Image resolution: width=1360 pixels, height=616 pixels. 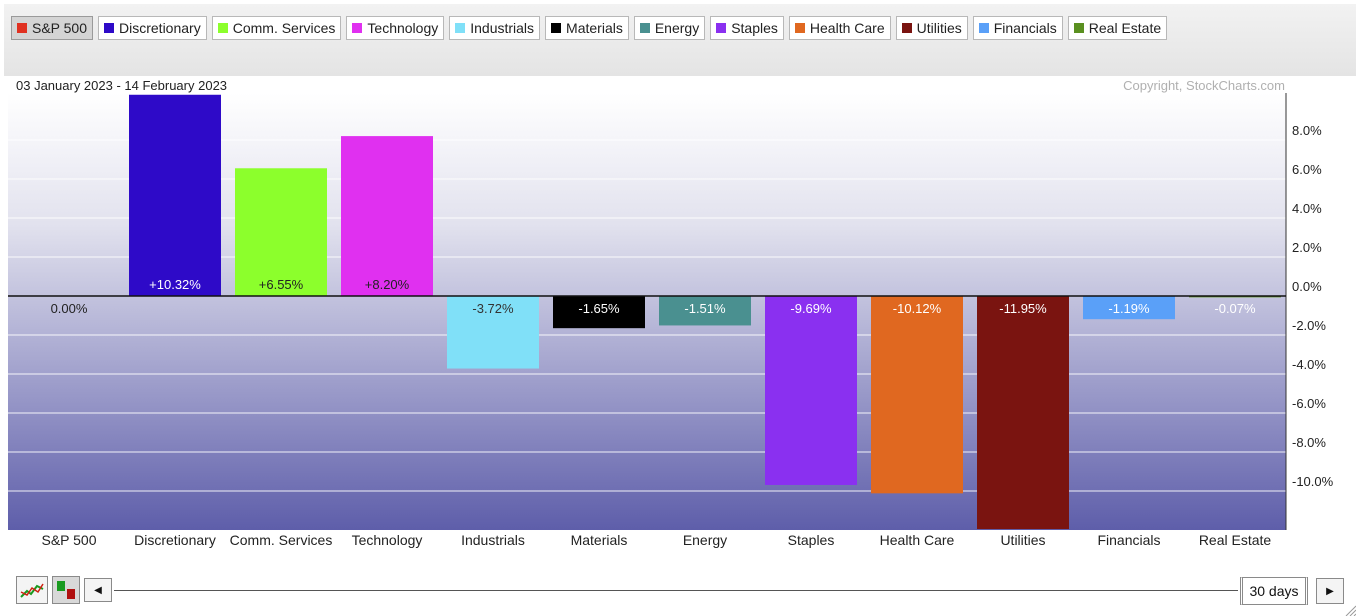 What do you see at coordinates (1274, 591) in the screenshot?
I see `range-length-label: 30 days` at bounding box center [1274, 591].